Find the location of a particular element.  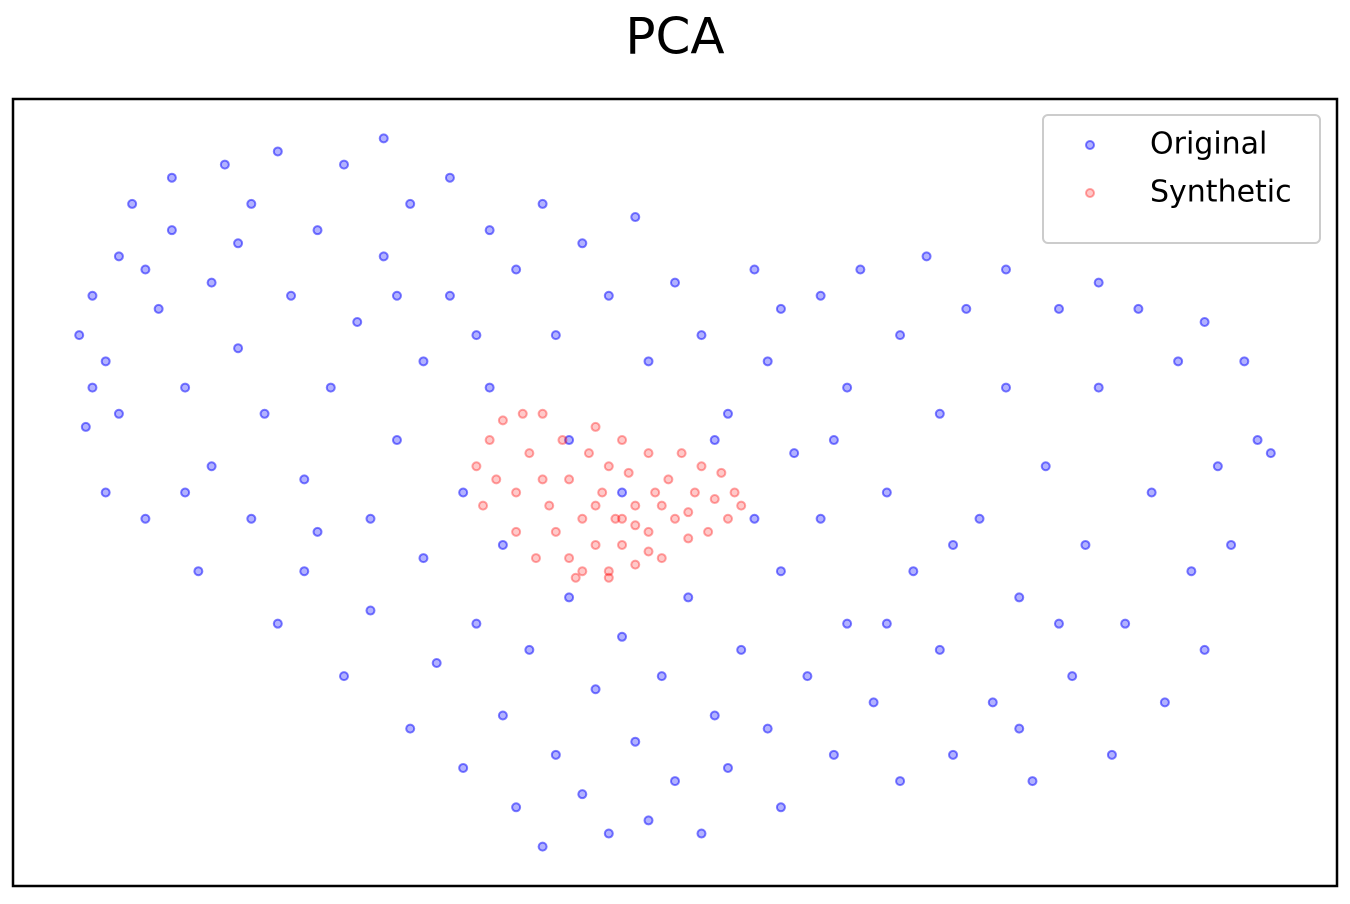

chart-title: PCA is located at coordinates (674, 37).